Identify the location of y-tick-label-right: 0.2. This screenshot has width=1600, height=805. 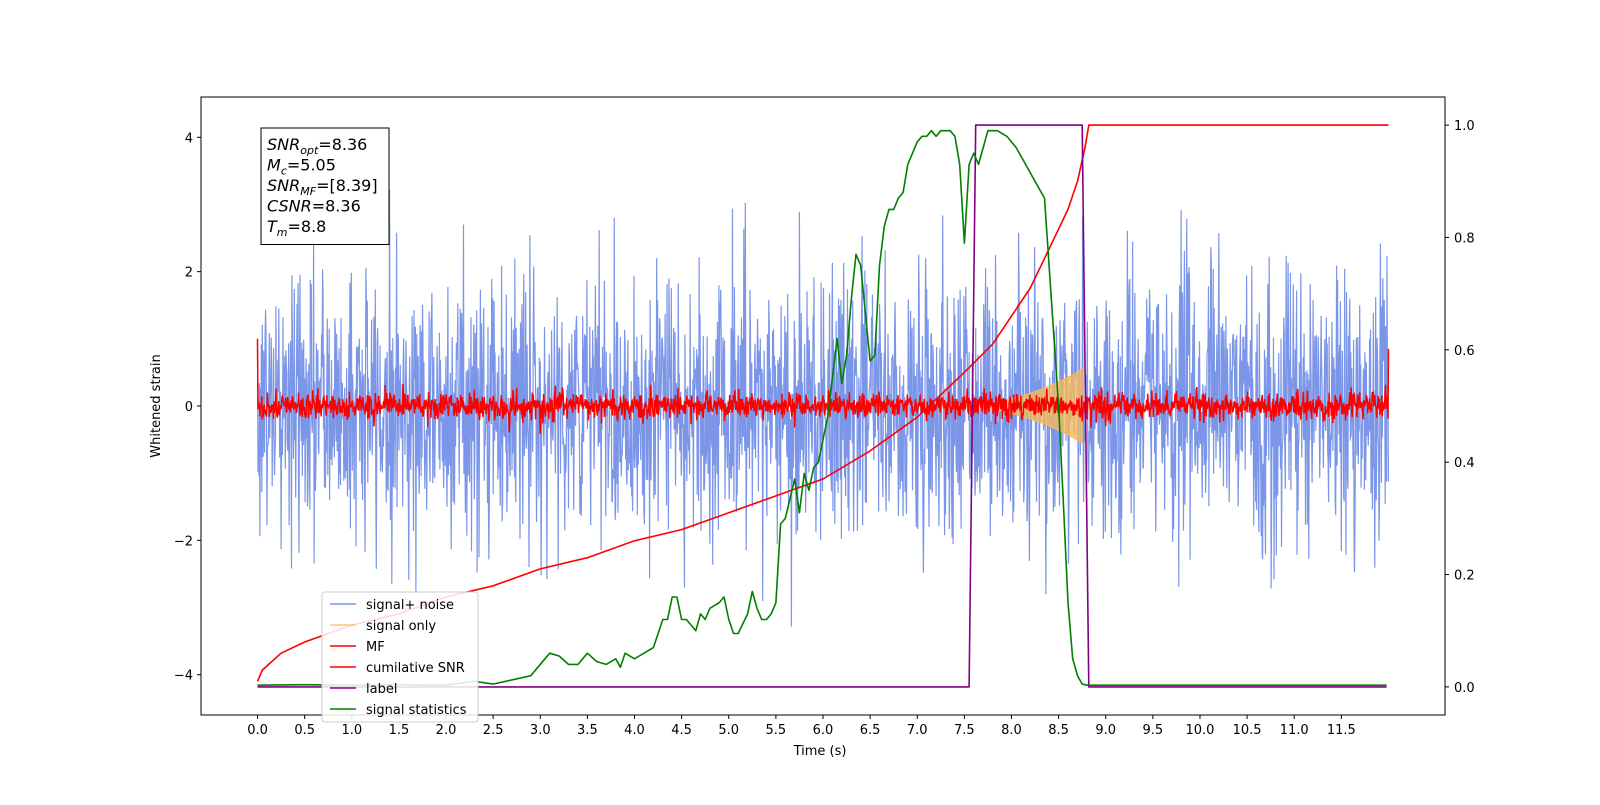
(1464, 576).